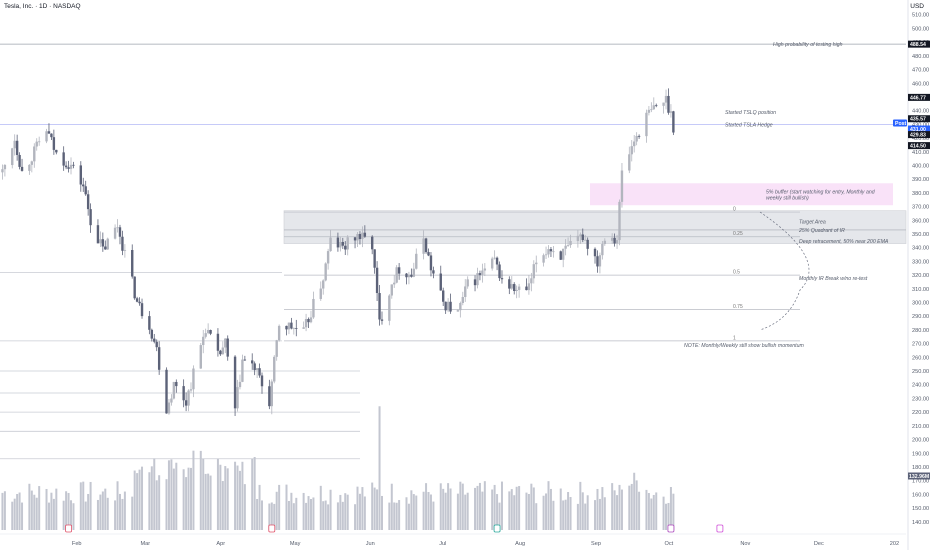  I want to click on annotation-text: High probability of testing high, so click(808, 45).